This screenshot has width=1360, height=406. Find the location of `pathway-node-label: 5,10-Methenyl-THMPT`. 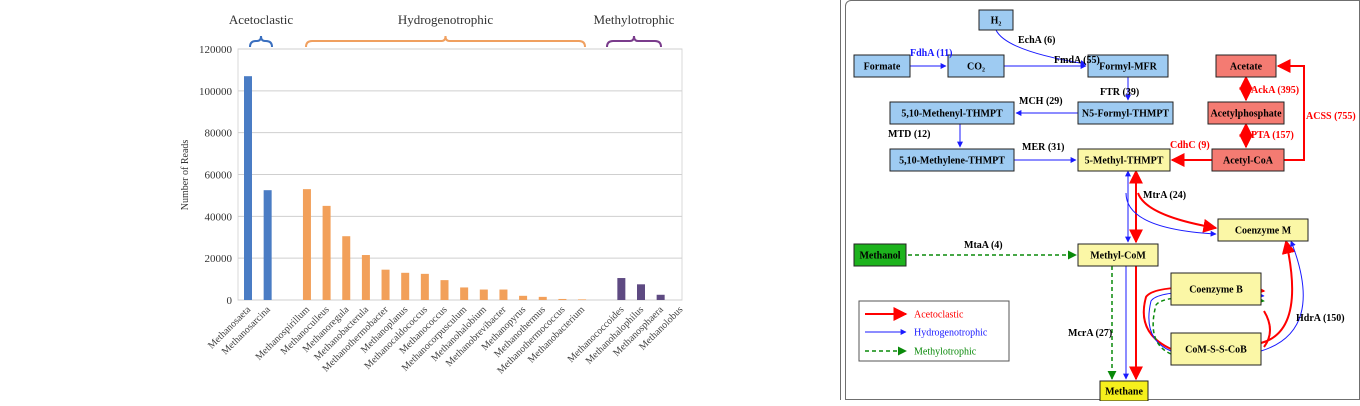

pathway-node-label: 5,10-Methenyl-THMPT is located at coordinates (952, 114).